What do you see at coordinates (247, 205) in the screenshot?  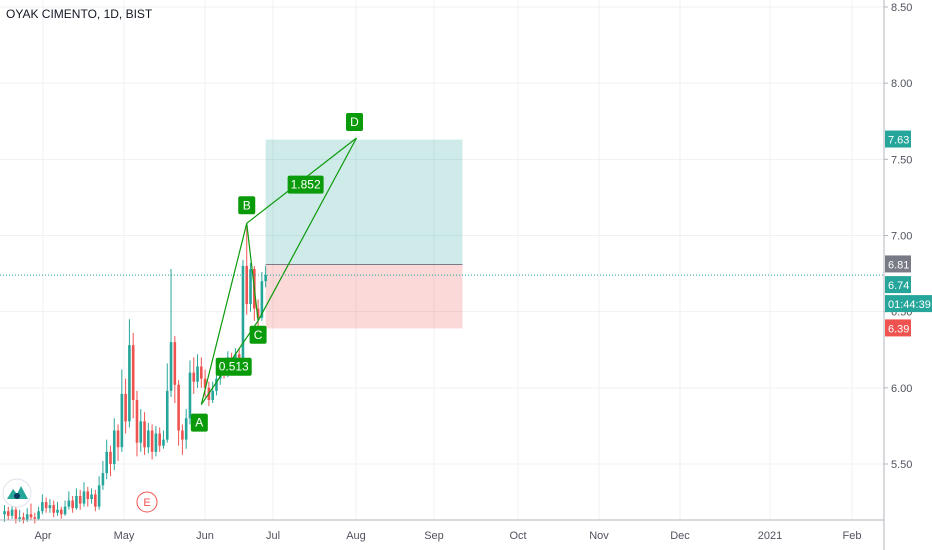 I see `pattern-point-b-bg` at bounding box center [247, 205].